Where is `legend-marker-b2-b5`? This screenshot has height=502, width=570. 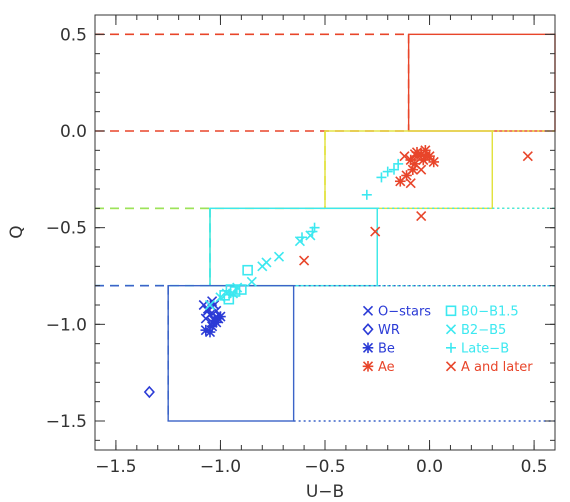
legend-marker-b2-b5 is located at coordinates (451, 329).